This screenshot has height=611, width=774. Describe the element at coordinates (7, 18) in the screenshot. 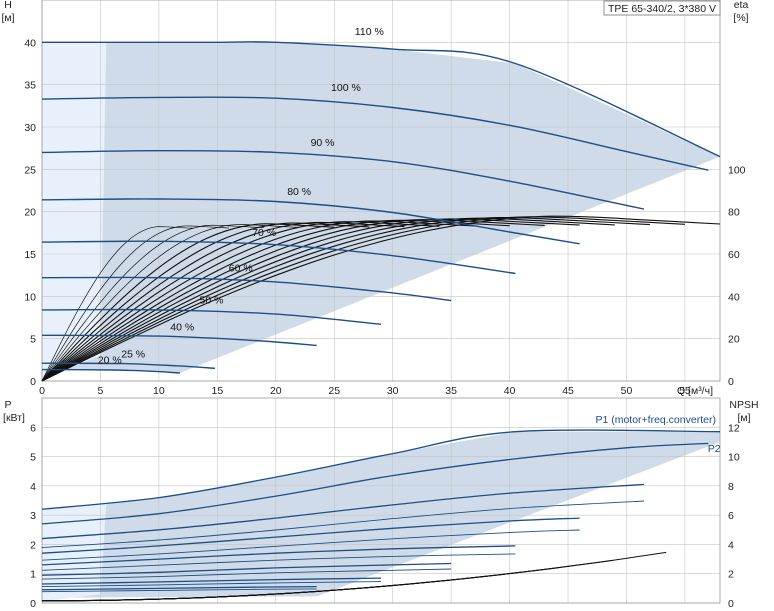

I see `y-axis-unit: [м]` at that location.